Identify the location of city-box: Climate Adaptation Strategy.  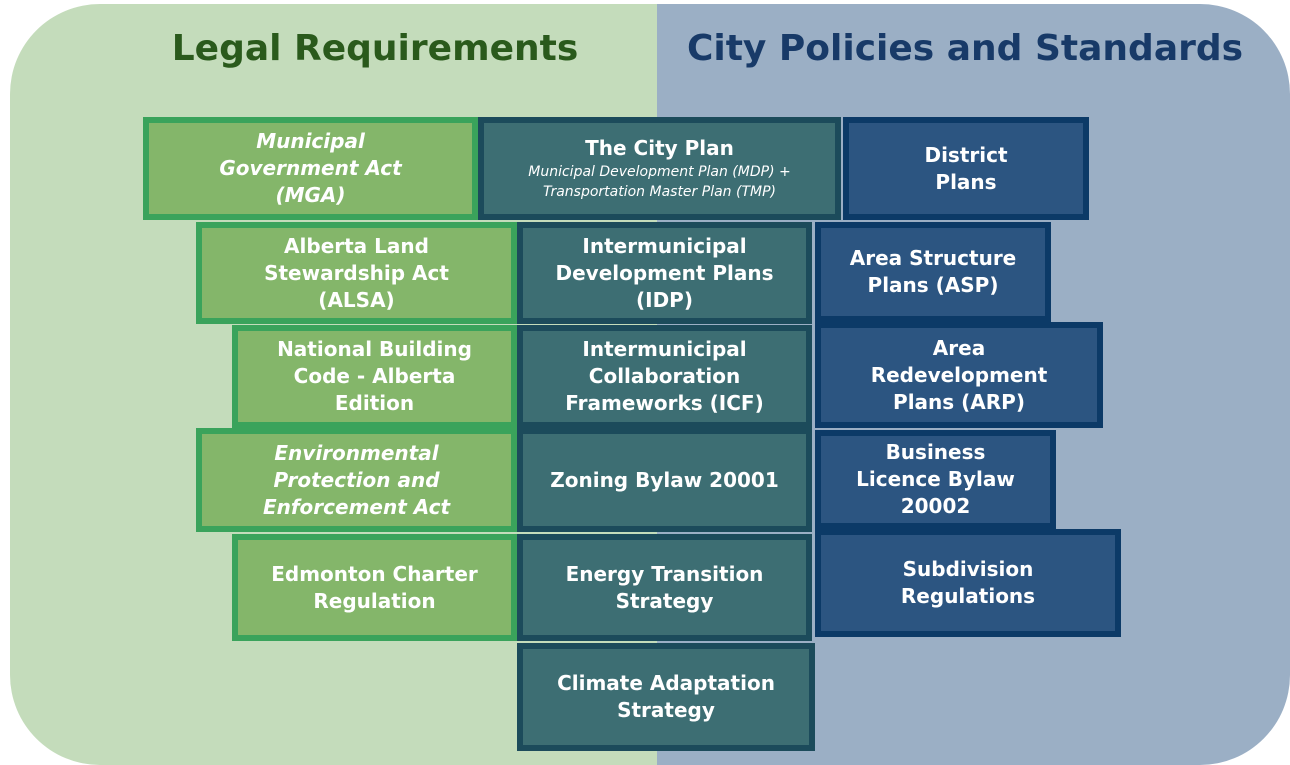
(666, 697).